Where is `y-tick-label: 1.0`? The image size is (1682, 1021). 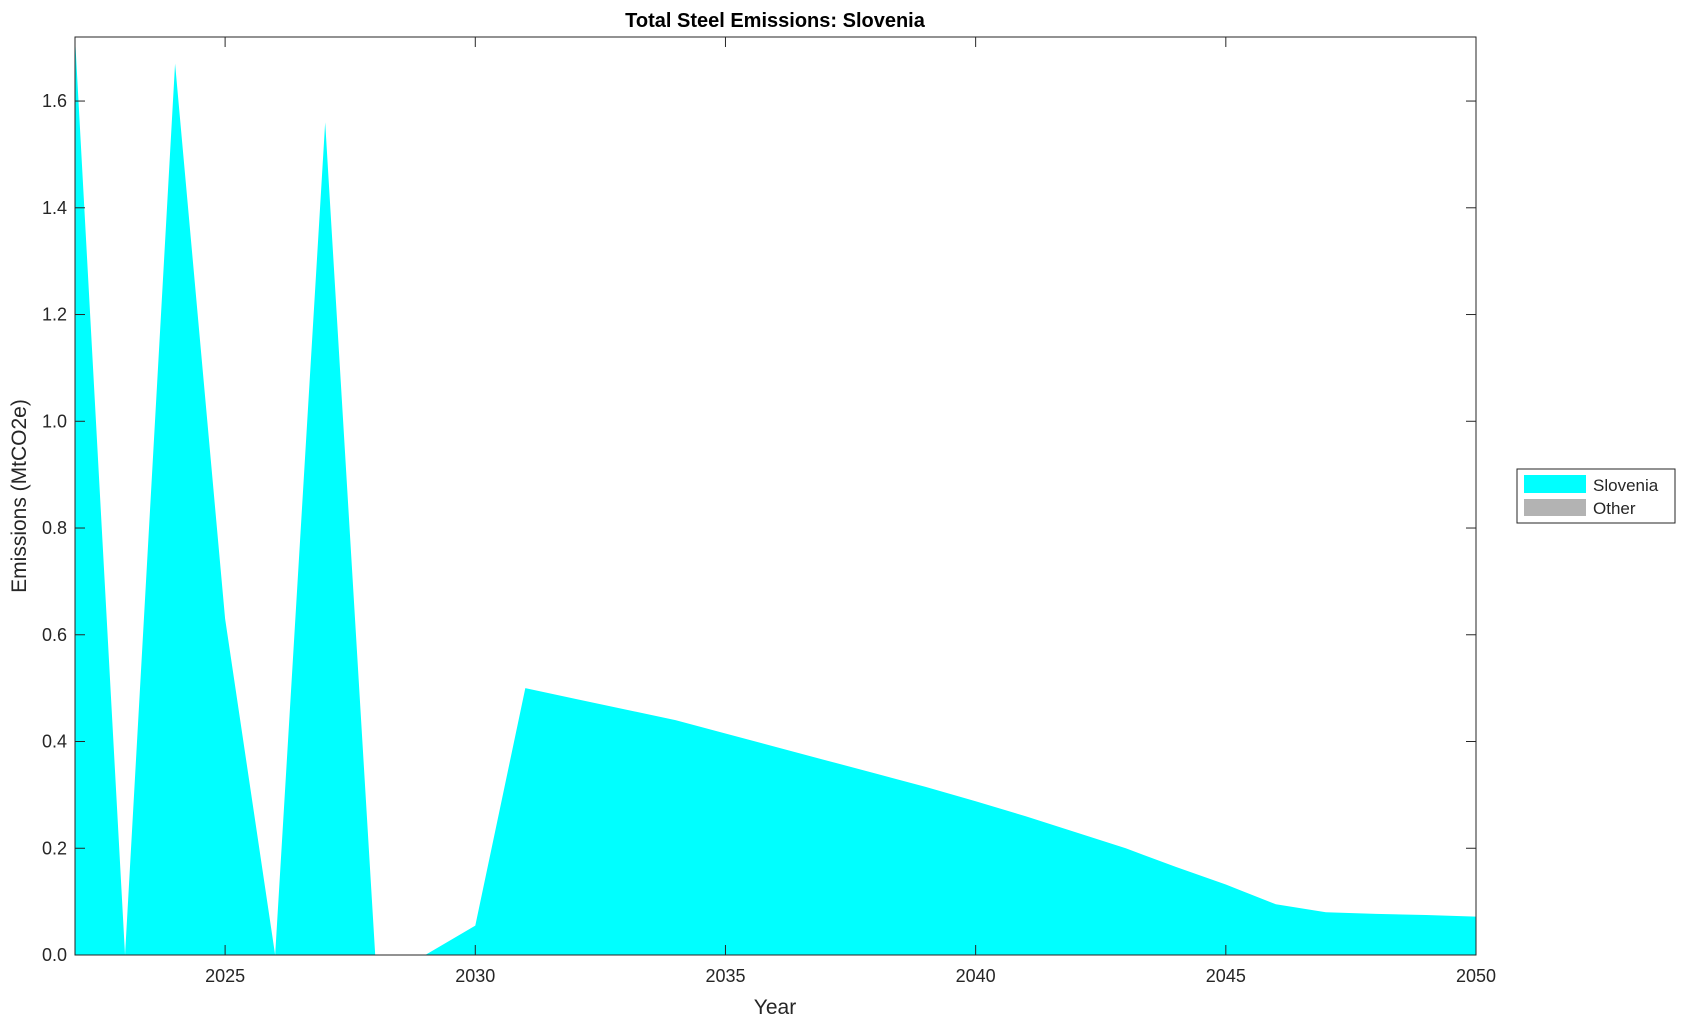 y-tick-label: 1.0 is located at coordinates (54, 421).